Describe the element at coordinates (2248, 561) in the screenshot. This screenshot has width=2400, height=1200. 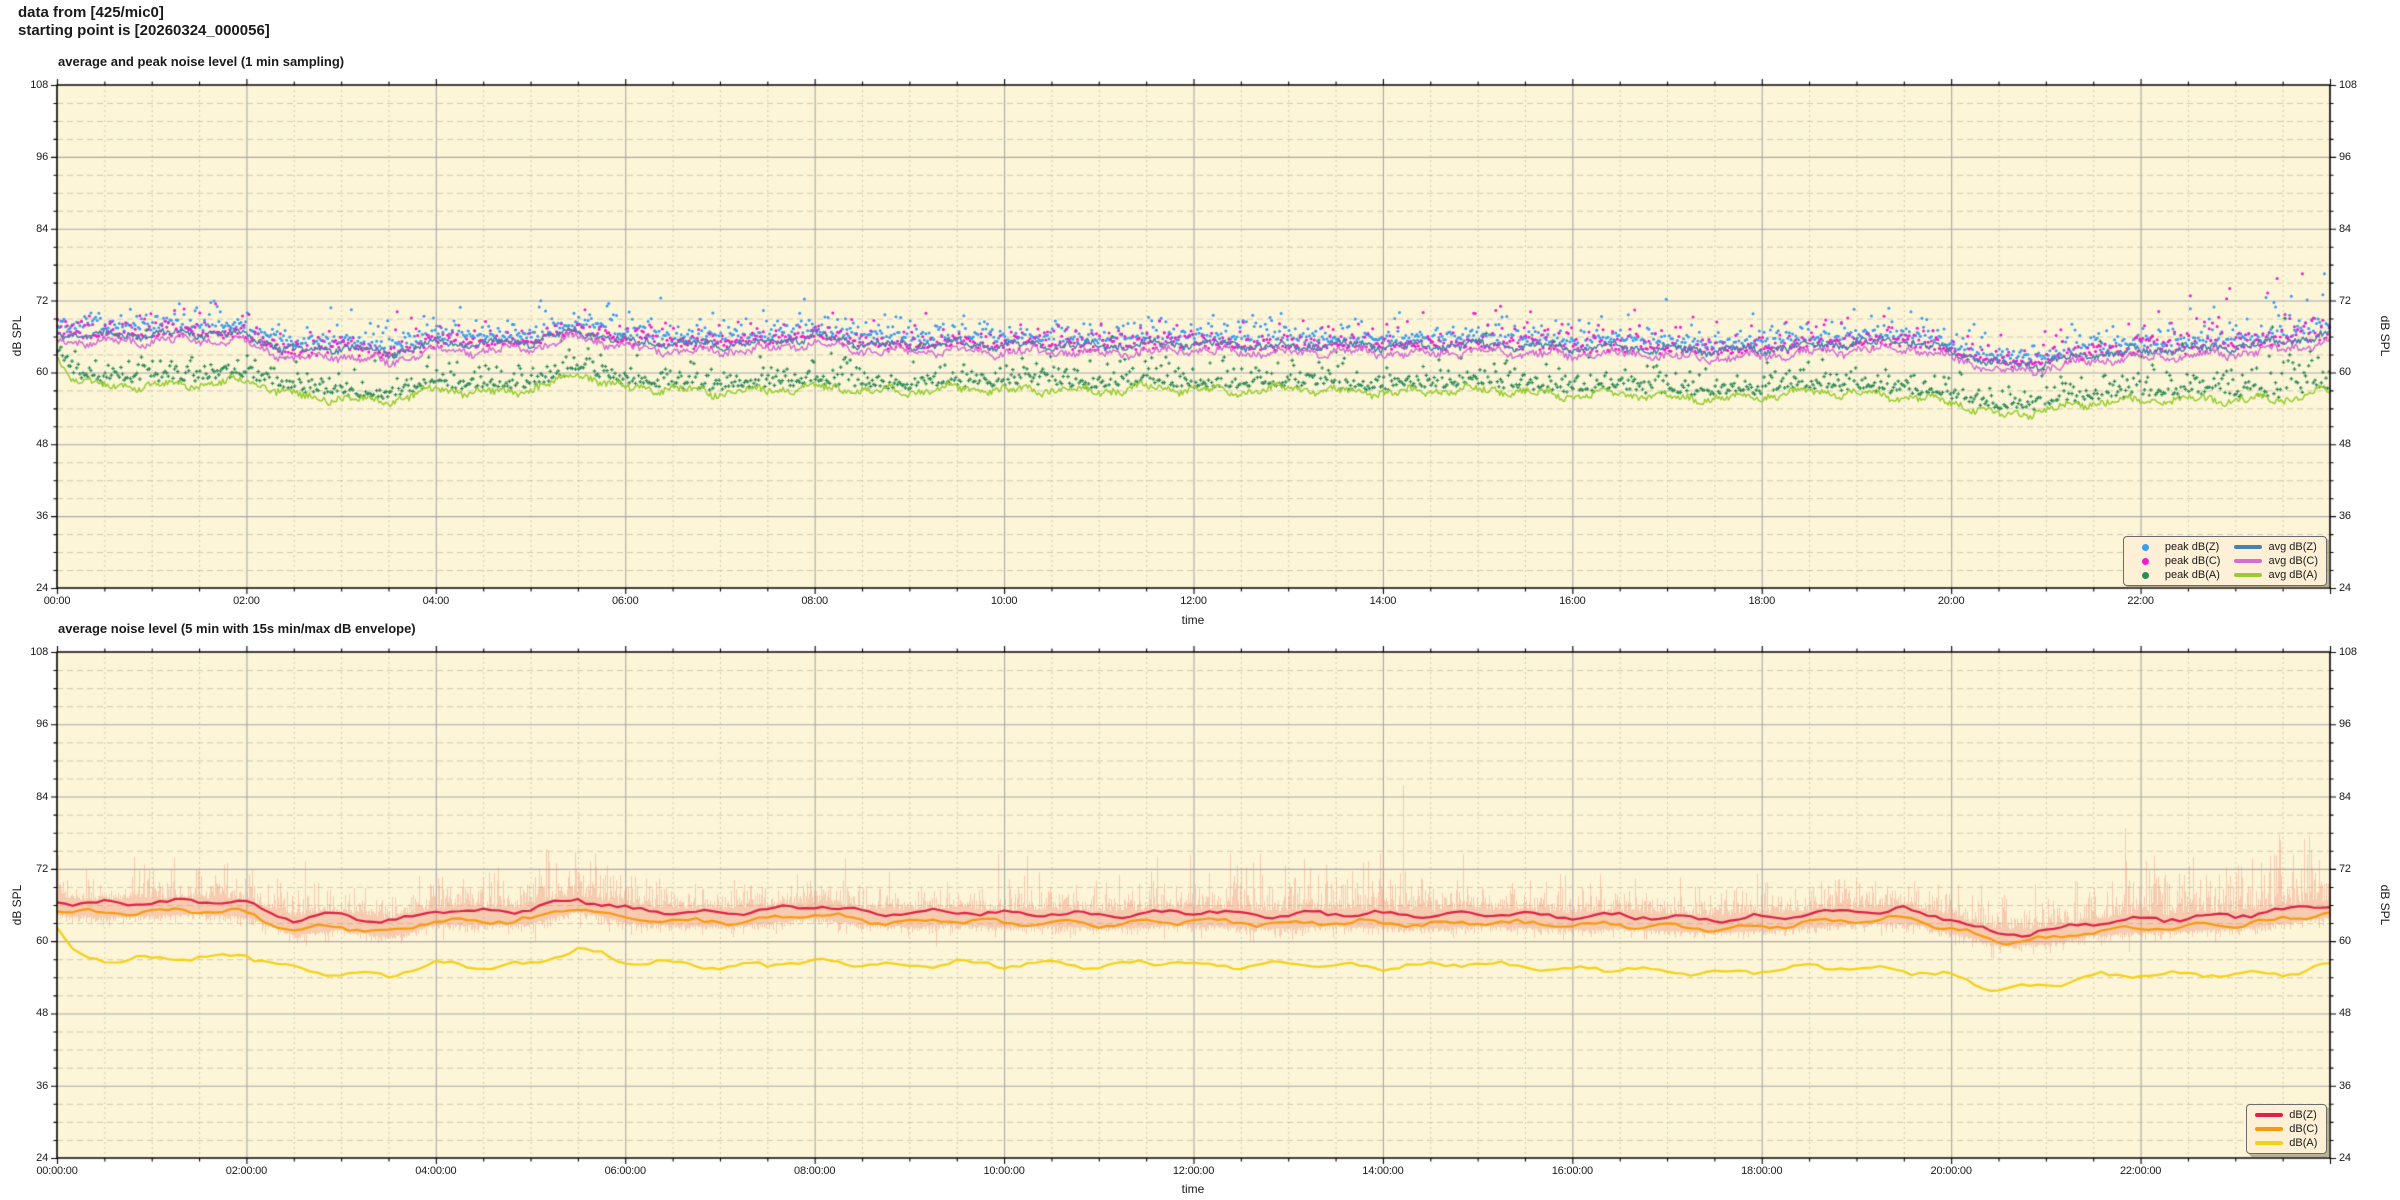
I see `avg-dbc-line-icon` at that location.